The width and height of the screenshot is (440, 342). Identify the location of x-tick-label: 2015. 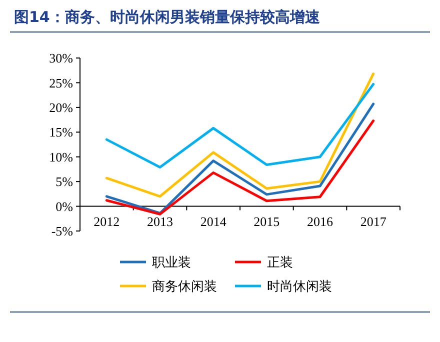
(267, 221).